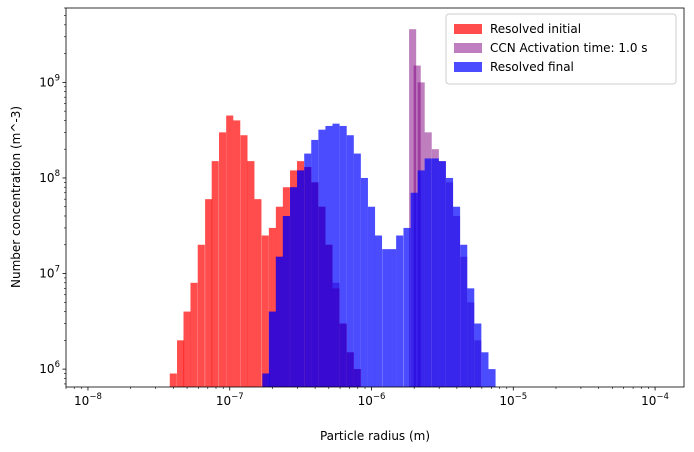 This screenshot has height=452, width=694. I want to click on y-tick-label: 10⁶, so click(49, 368).